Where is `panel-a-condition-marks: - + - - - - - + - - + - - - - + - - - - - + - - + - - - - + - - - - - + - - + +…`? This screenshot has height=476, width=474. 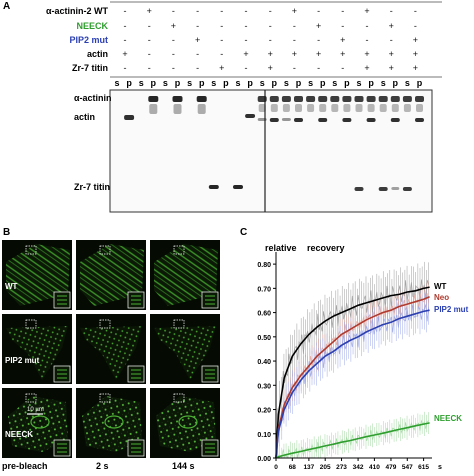 panel-a-condition-marks: - + - - - - - + - - + - - - - + - - - - - + - - + - - - - + - - - - - + - - + +… is located at coordinates (276, 42).